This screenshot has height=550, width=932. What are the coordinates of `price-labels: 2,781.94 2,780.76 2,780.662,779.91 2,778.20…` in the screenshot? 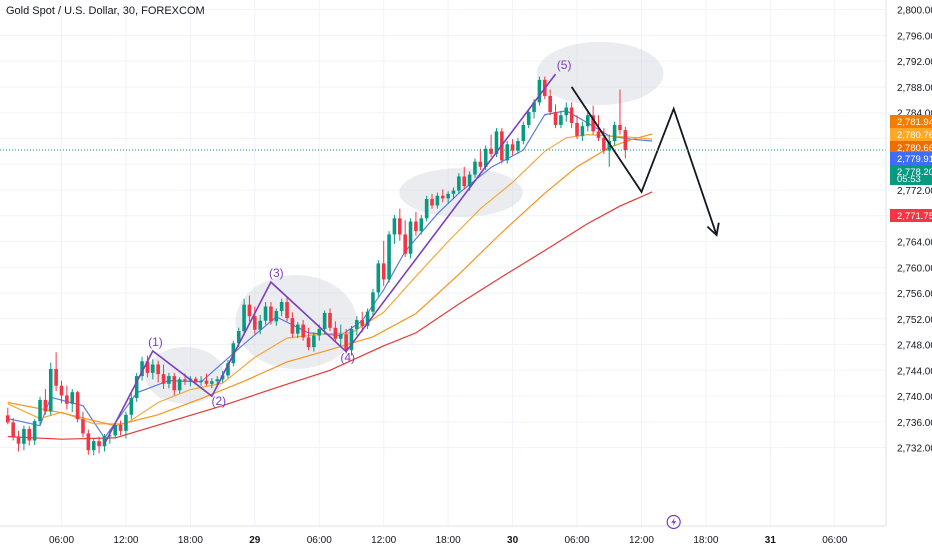 It's located at (911, 168).